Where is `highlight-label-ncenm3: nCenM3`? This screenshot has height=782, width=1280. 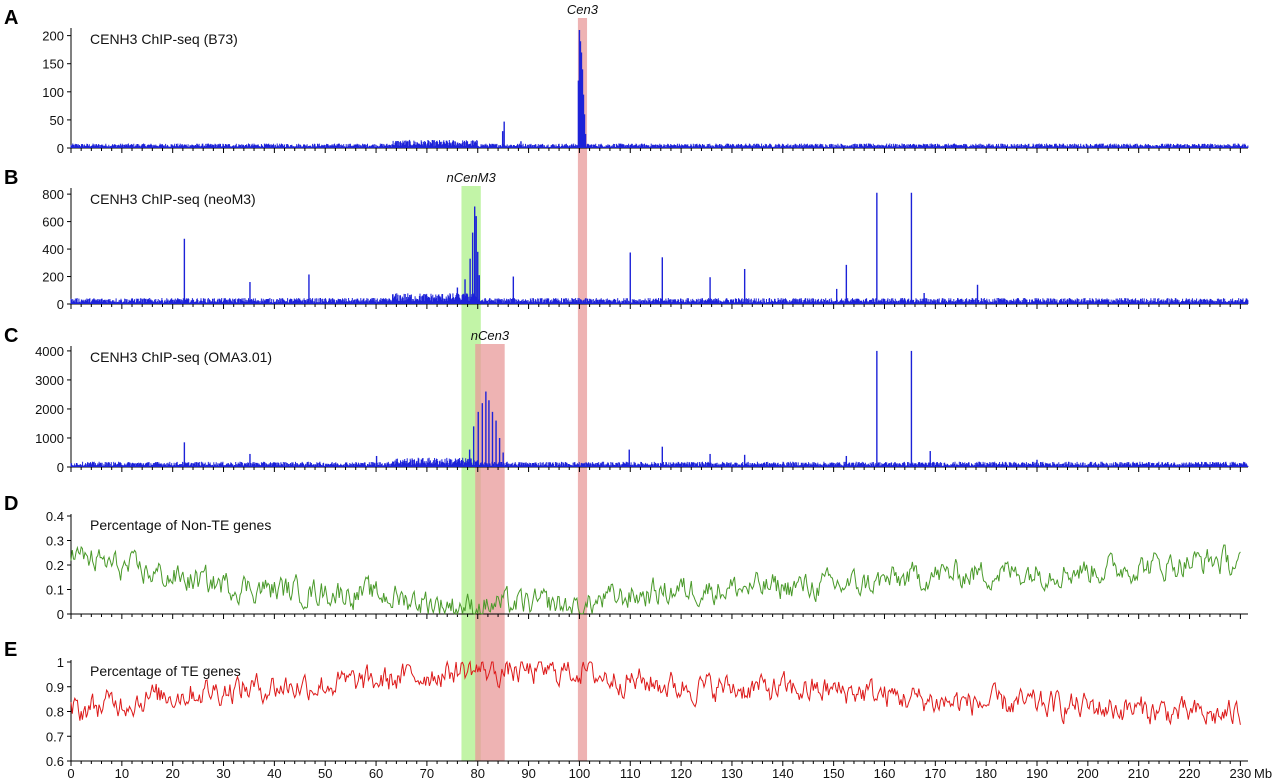
highlight-label-ncenm3: nCenM3 is located at coordinates (472, 177).